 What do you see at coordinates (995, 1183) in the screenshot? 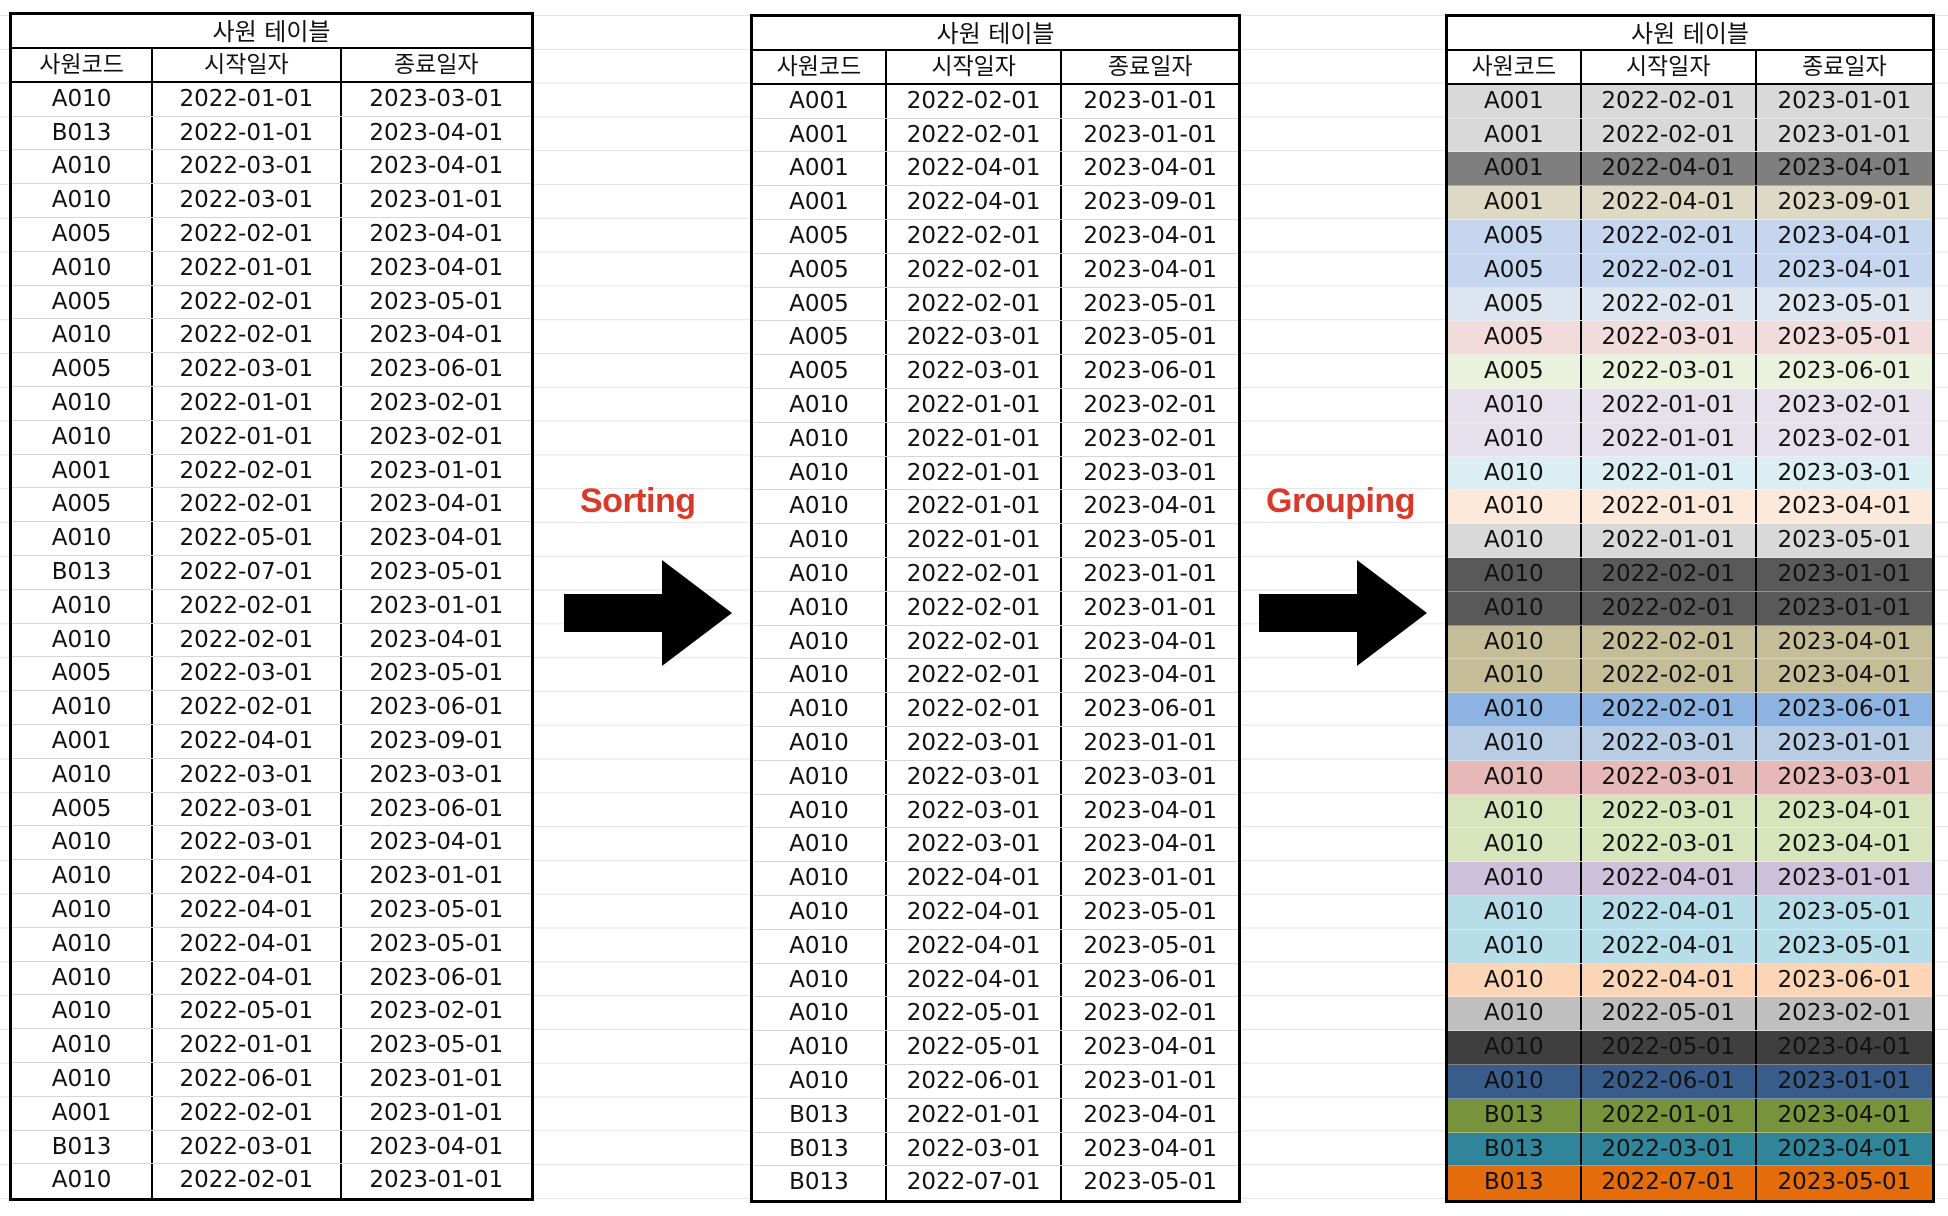
I see `table-row: B013 2022-07-01 2023-05-01` at bounding box center [995, 1183].